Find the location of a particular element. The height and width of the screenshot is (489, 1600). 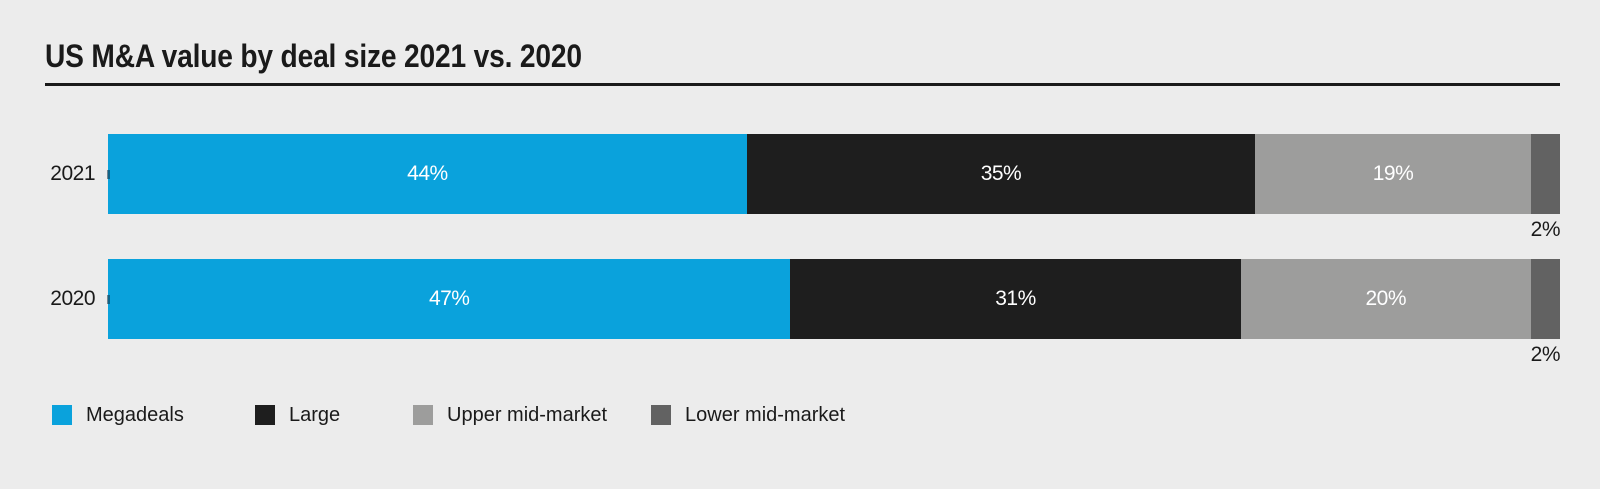

segment-value-label: 35% is located at coordinates (1001, 173).